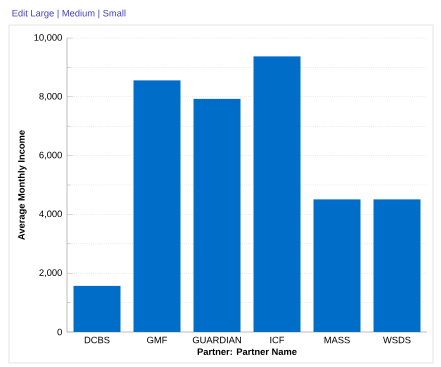  I want to click on y-tick-label: 8,000, so click(50, 96).